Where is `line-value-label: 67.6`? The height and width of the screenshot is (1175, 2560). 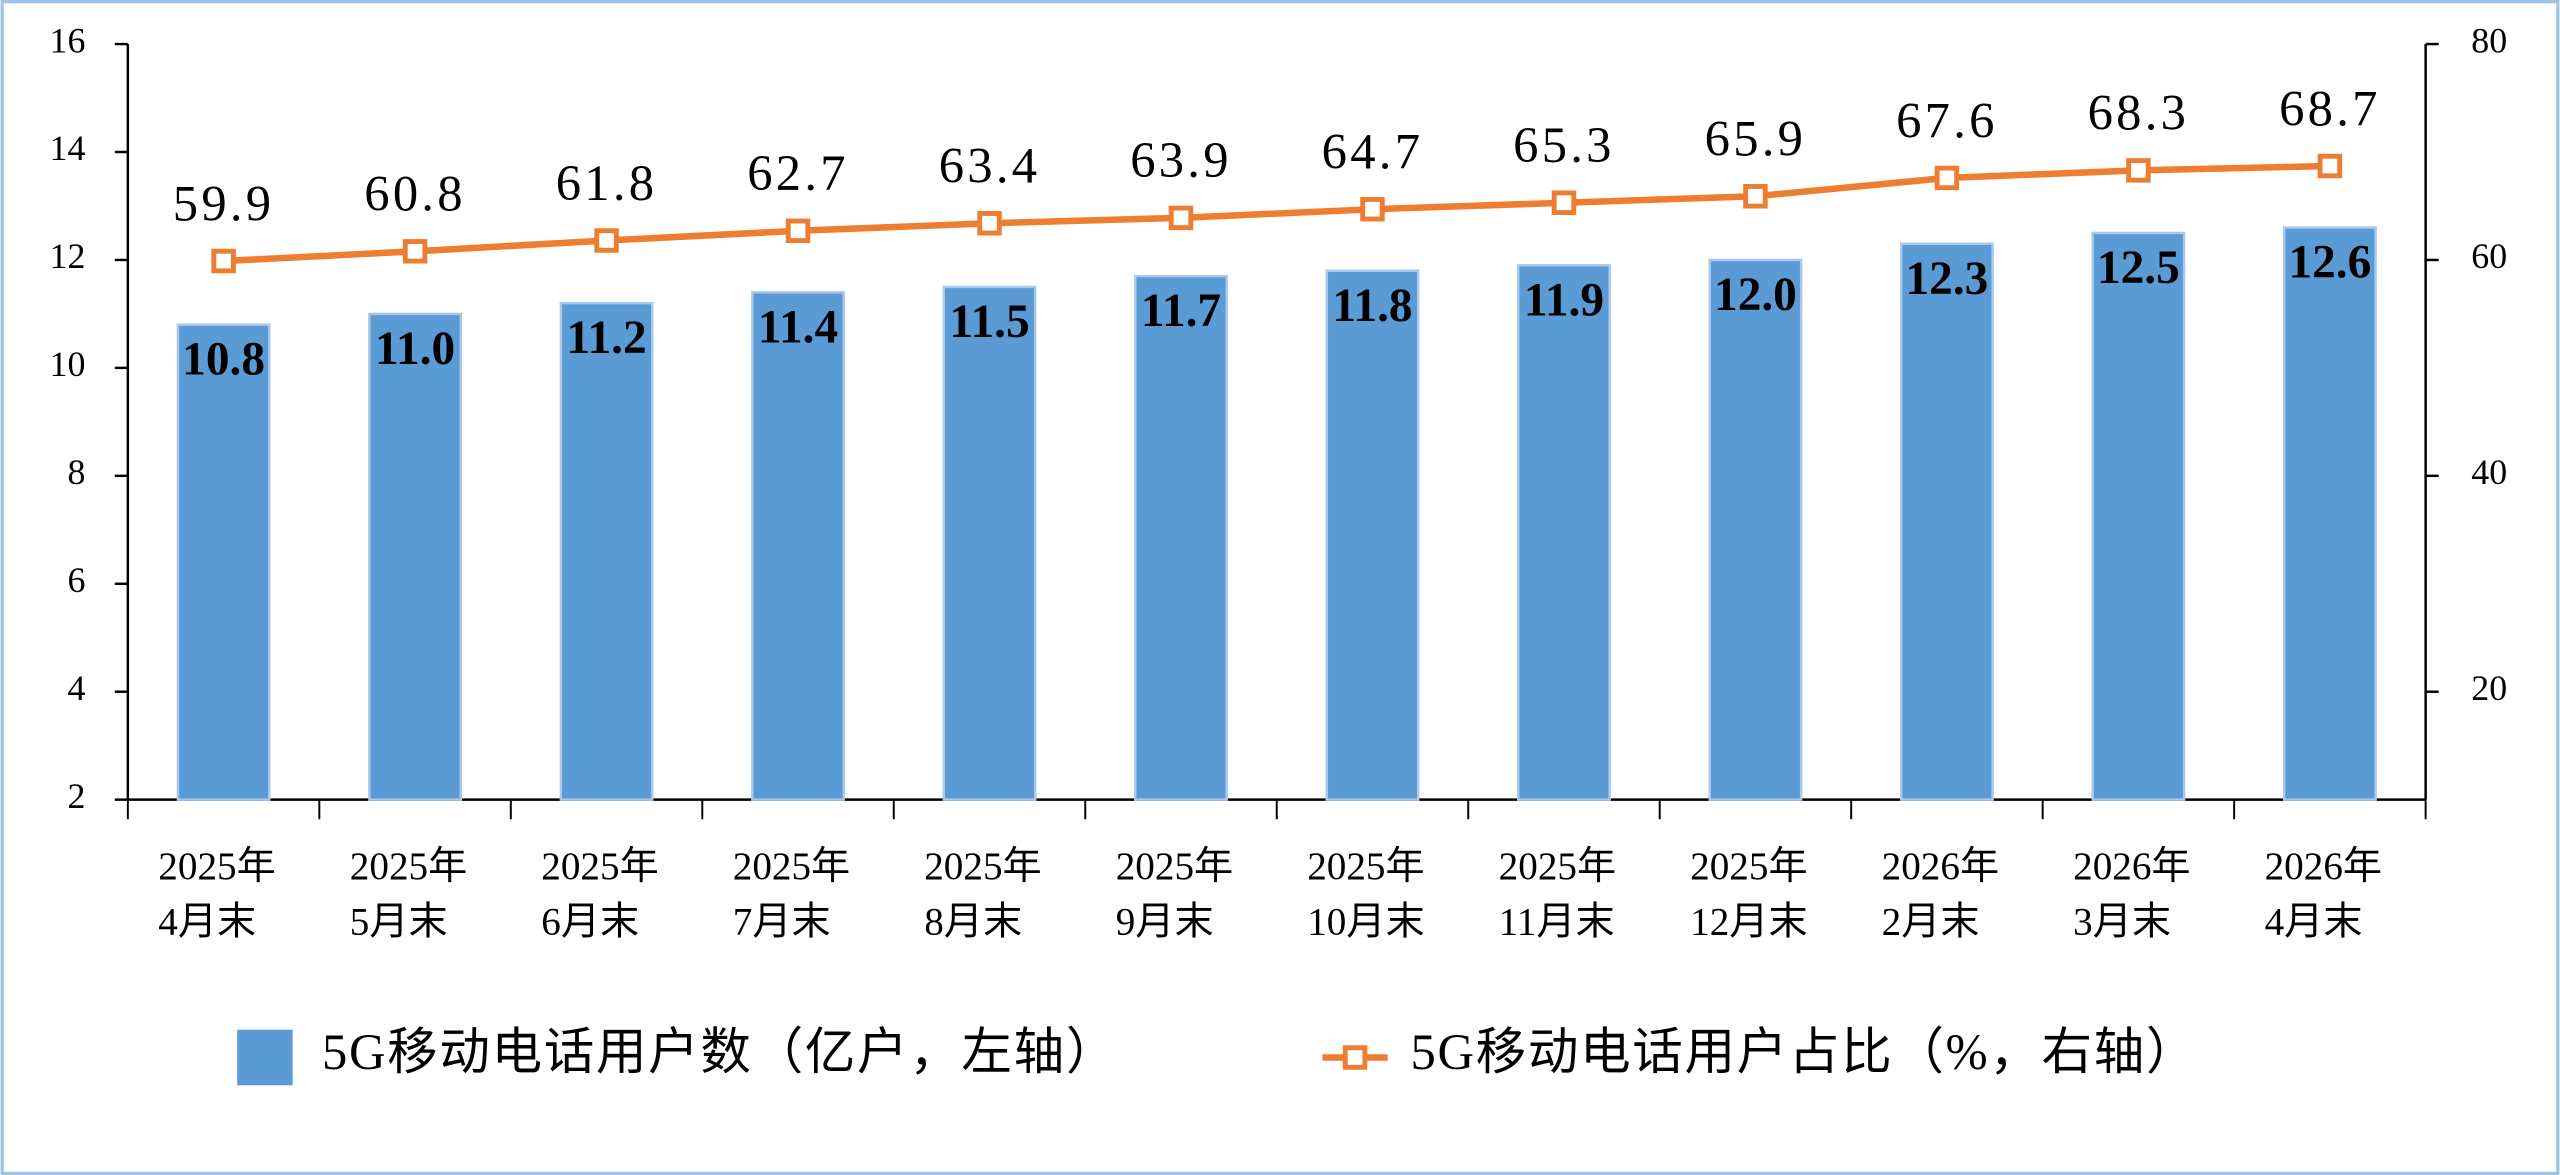 line-value-label: 67.6 is located at coordinates (1947, 120).